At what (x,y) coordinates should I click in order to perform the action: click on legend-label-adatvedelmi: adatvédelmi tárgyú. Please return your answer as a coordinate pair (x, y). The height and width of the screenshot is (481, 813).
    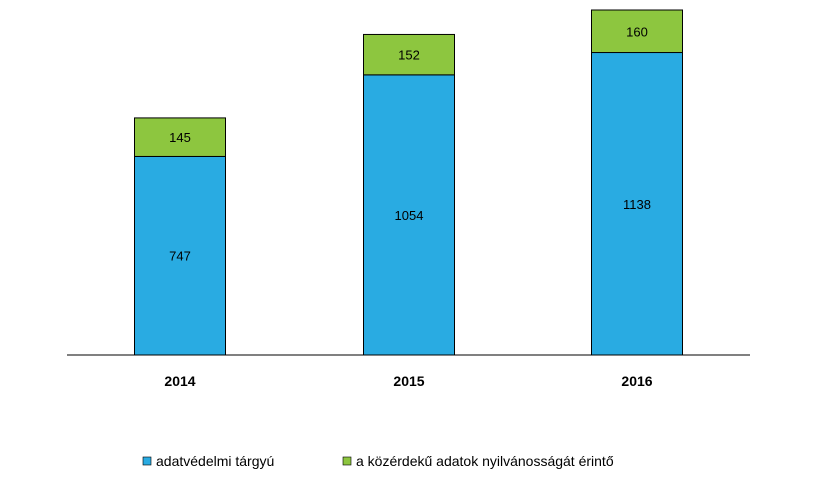
    Looking at the image, I should click on (215, 461).